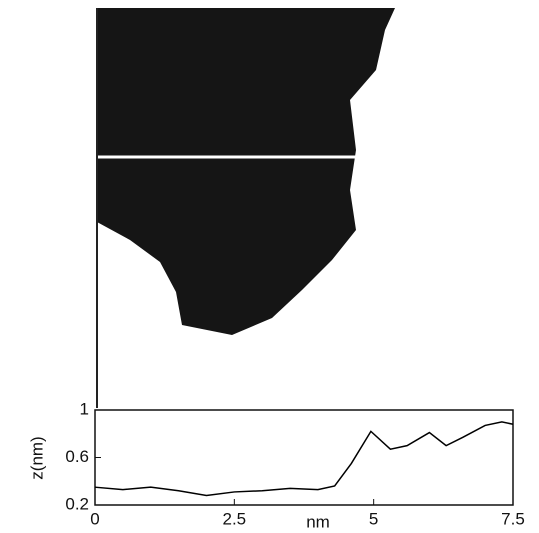 The height and width of the screenshot is (533, 539). I want to click on profile-line, so click(304, 459).